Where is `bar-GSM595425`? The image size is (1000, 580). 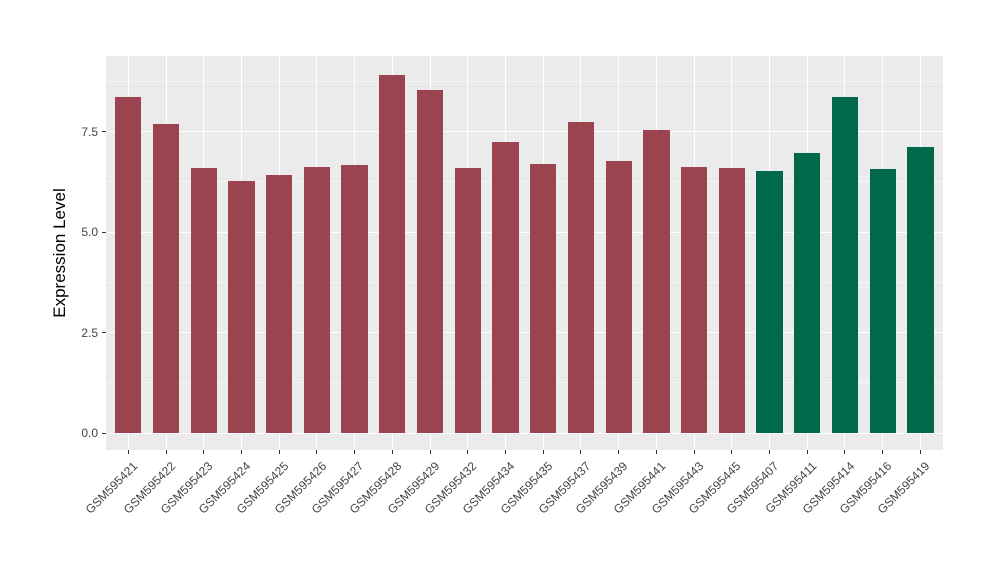
bar-GSM595425 is located at coordinates (279, 304).